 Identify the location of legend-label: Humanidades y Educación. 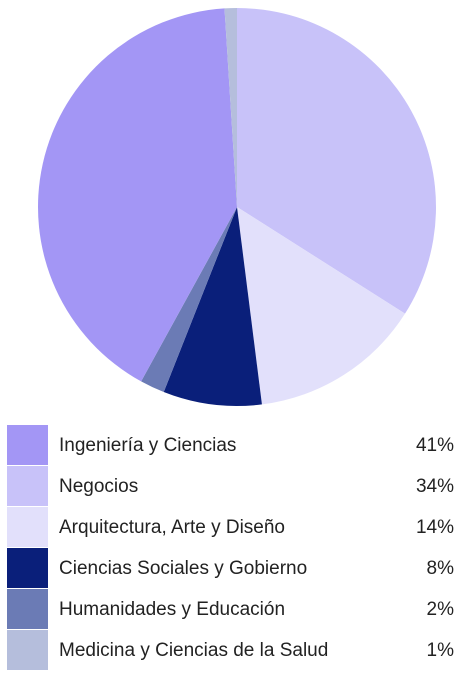
(172, 609).